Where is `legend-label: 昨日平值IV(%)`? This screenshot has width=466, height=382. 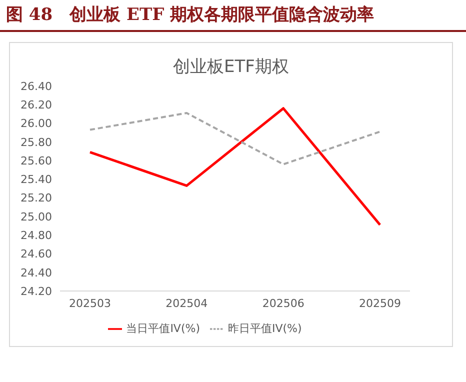
legend-label: 昨日平值IV(%) is located at coordinates (265, 328).